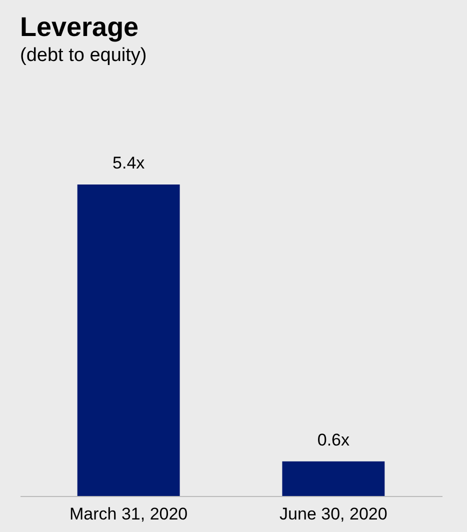 This screenshot has height=532, width=467. I want to click on chart-title: Leverage, so click(79, 27).